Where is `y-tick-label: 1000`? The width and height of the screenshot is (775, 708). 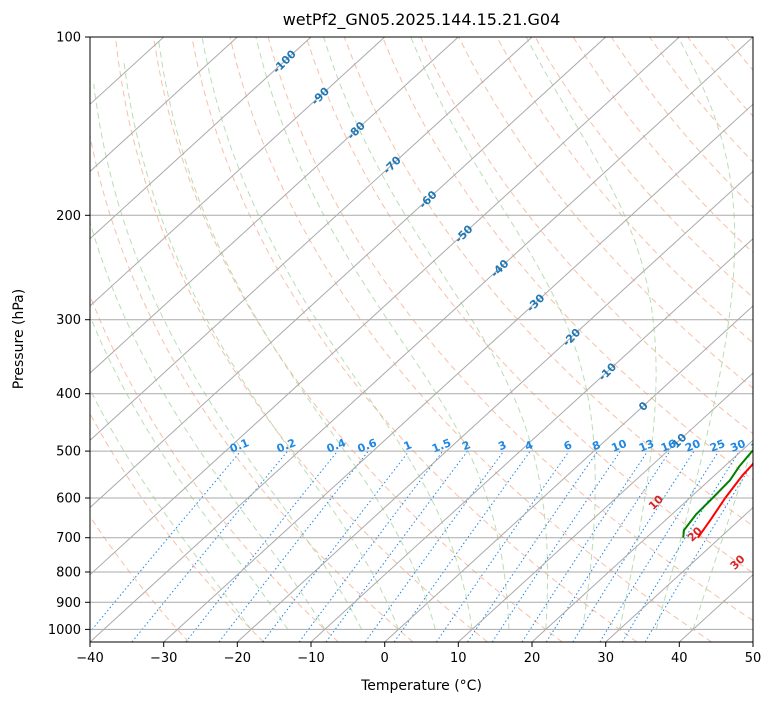 y-tick-label: 1000 is located at coordinates (64, 630).